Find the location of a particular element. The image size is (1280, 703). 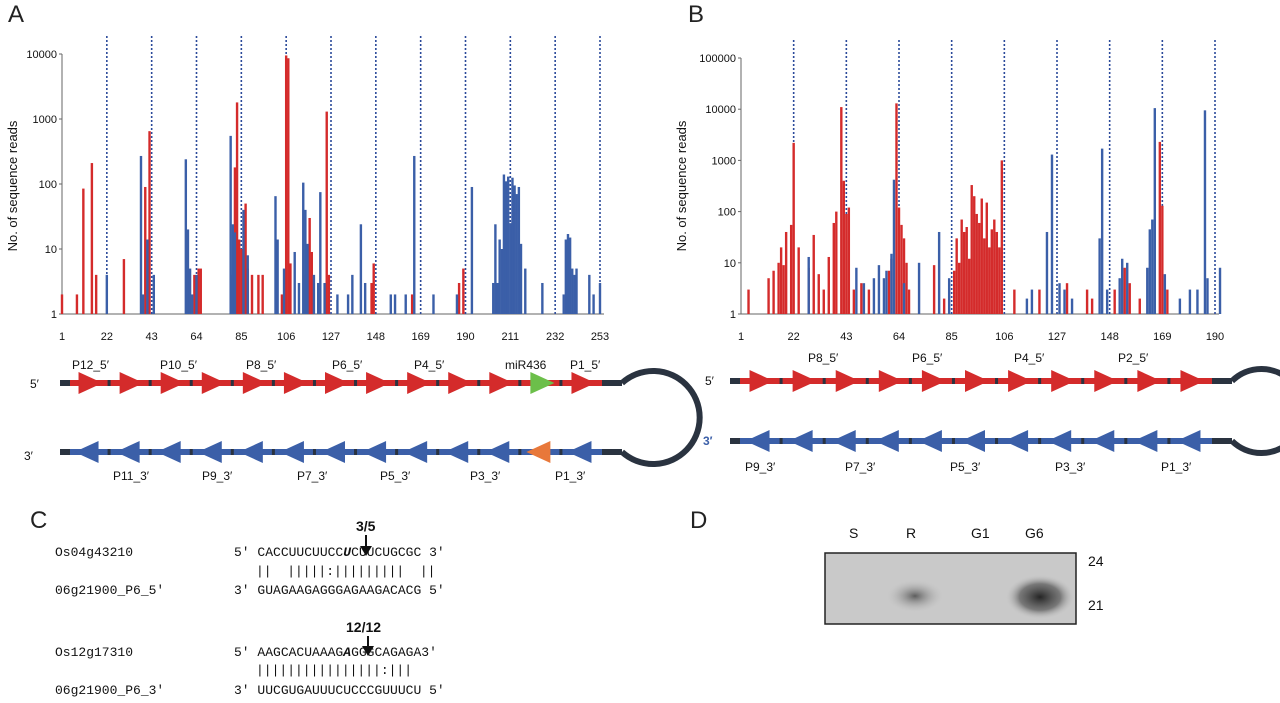

chart-b-ytick-label: 100 is located at coordinates (727, 213).